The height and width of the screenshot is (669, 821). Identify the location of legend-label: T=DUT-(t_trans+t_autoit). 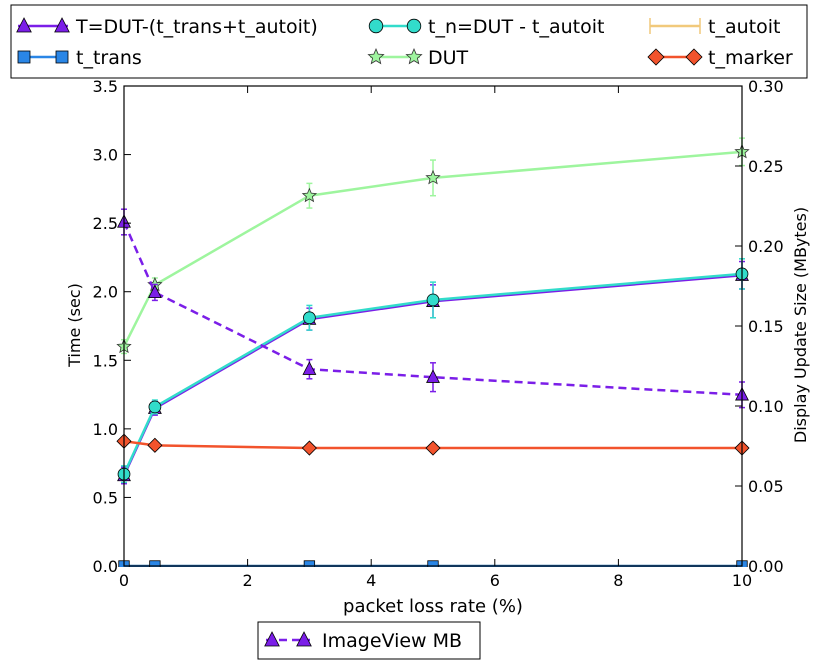
(196, 27).